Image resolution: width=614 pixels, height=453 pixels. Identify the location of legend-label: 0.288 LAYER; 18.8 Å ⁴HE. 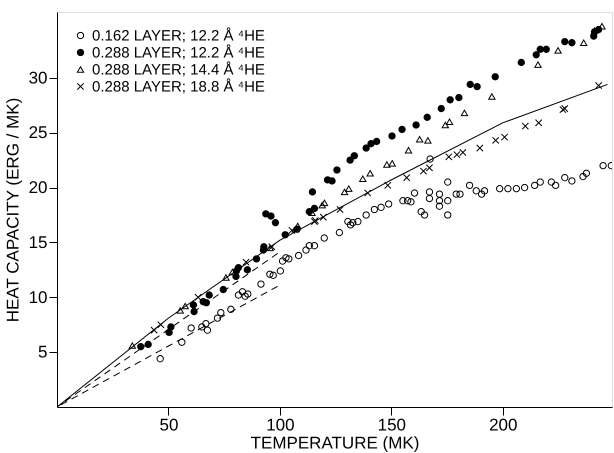
(178, 87).